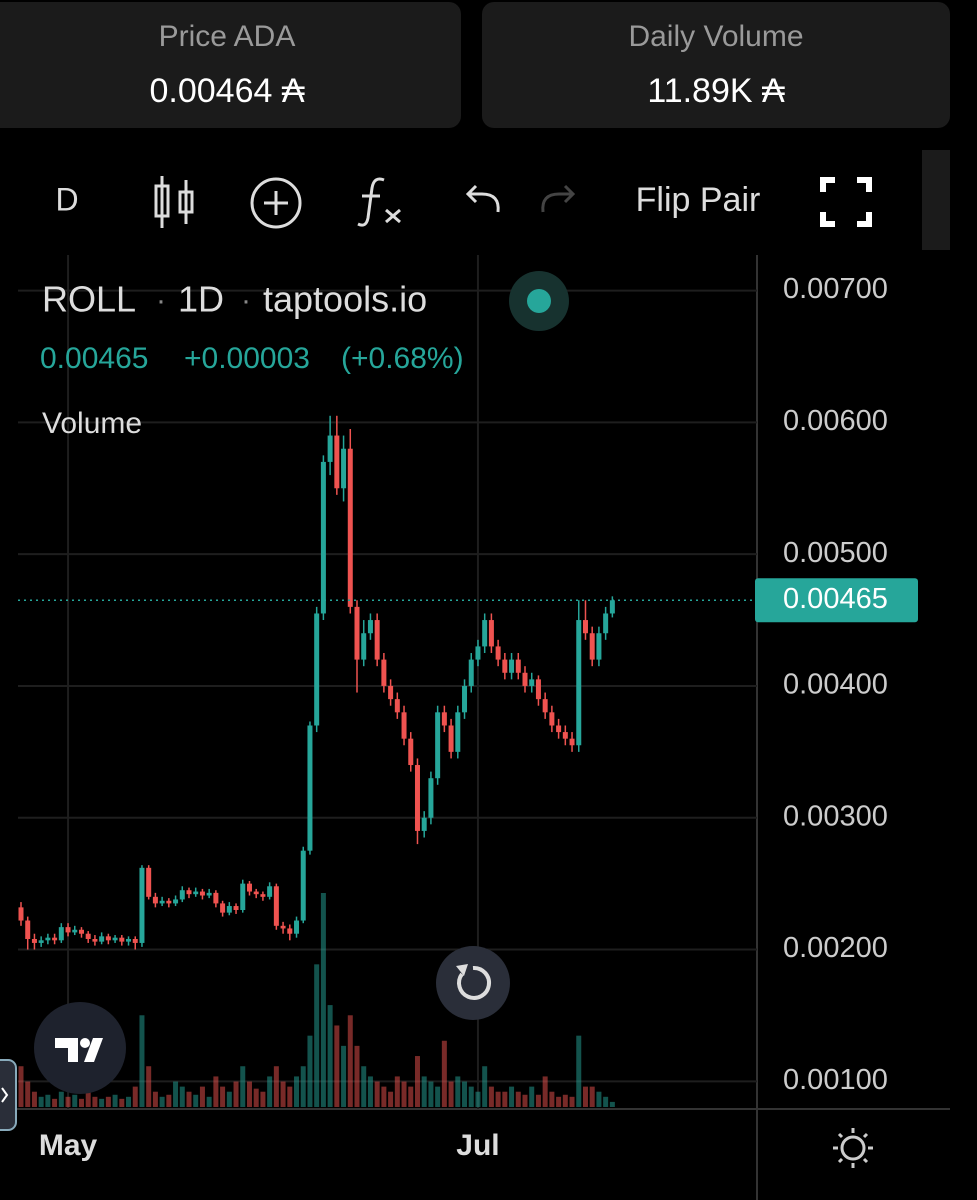  Describe the element at coordinates (853, 1148) in the screenshot. I see `settings-icon` at that location.